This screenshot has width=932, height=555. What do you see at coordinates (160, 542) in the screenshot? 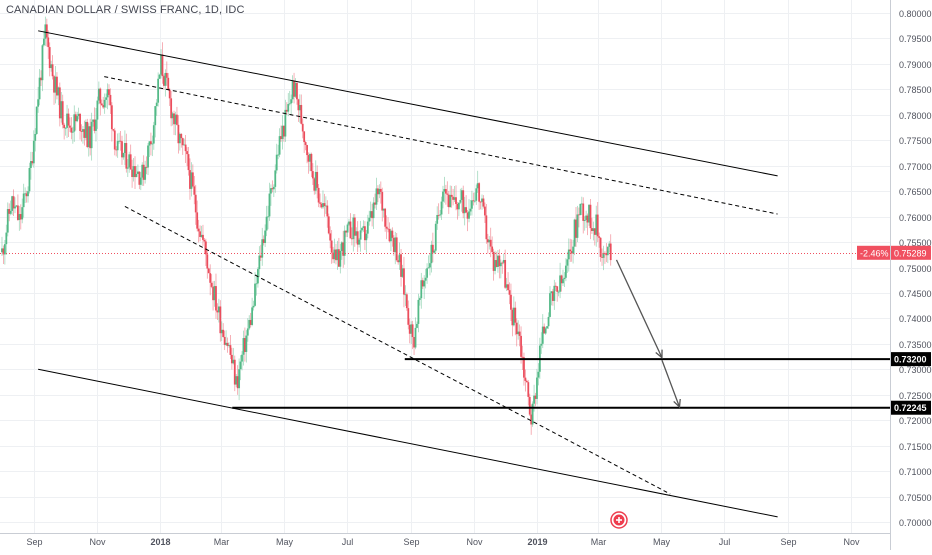
I see `x-tick-label: 2018` at bounding box center [160, 542].